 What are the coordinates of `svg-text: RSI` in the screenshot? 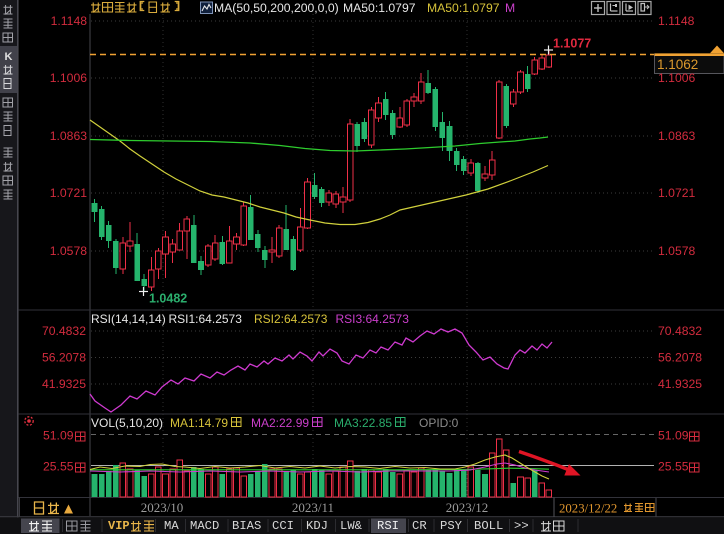 It's located at (388, 526).